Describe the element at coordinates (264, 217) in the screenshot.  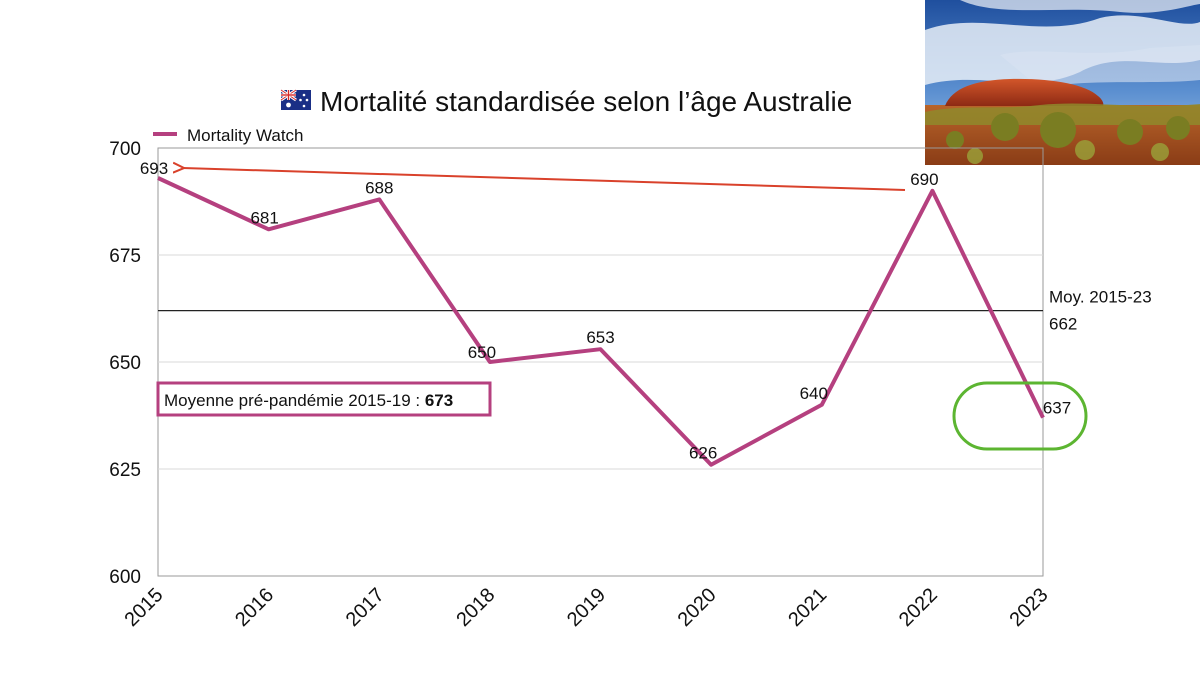
I see `data-label-2016: 681` at that location.